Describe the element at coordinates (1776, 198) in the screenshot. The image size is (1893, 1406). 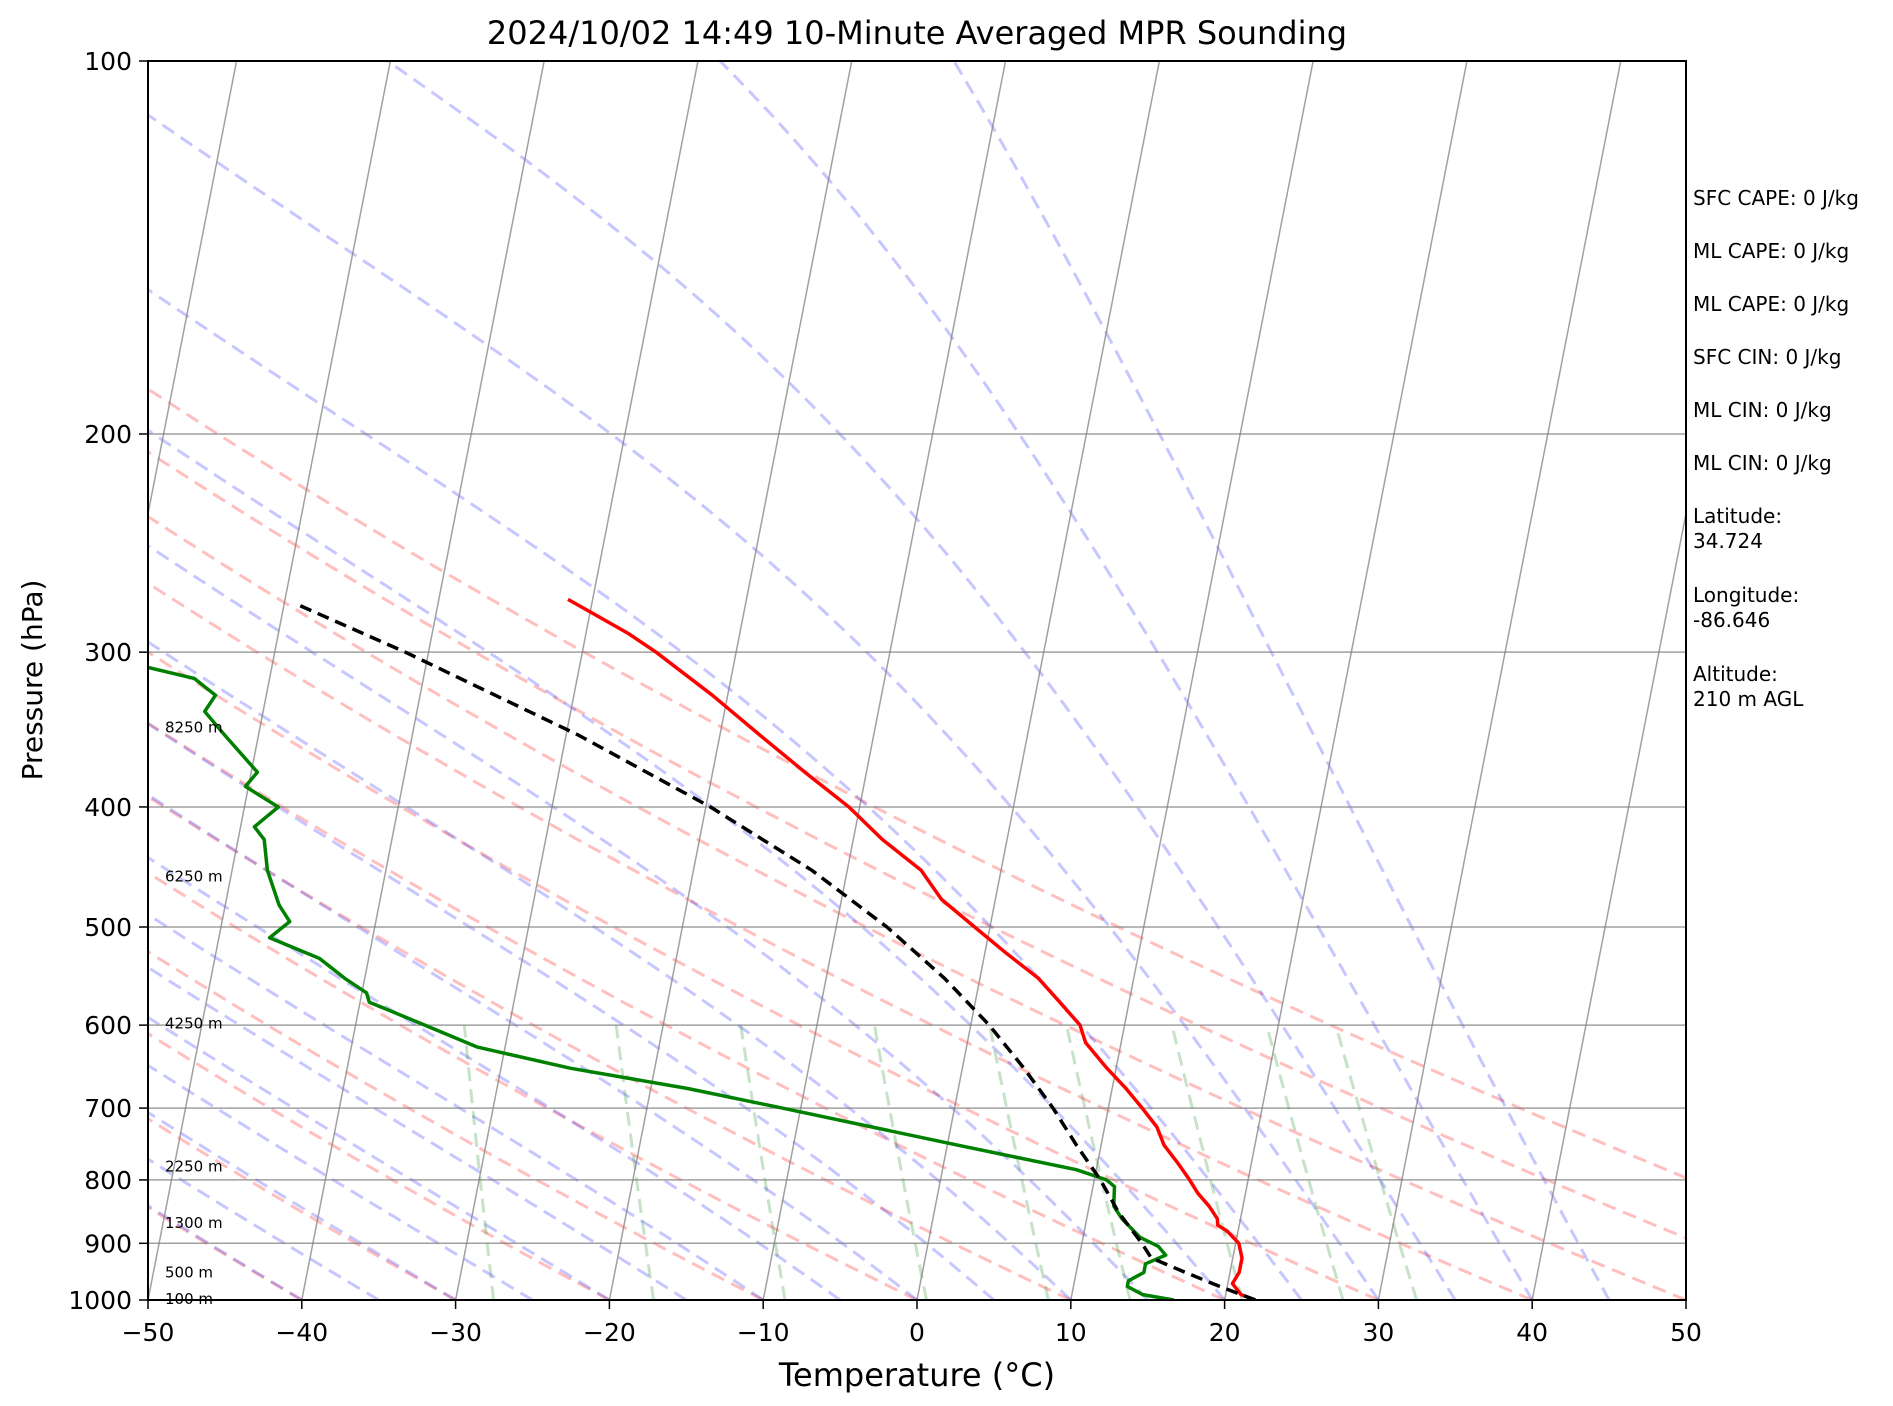
I see `stat-sfc-cape: SFC CAPE: 0 J/kg` at that location.